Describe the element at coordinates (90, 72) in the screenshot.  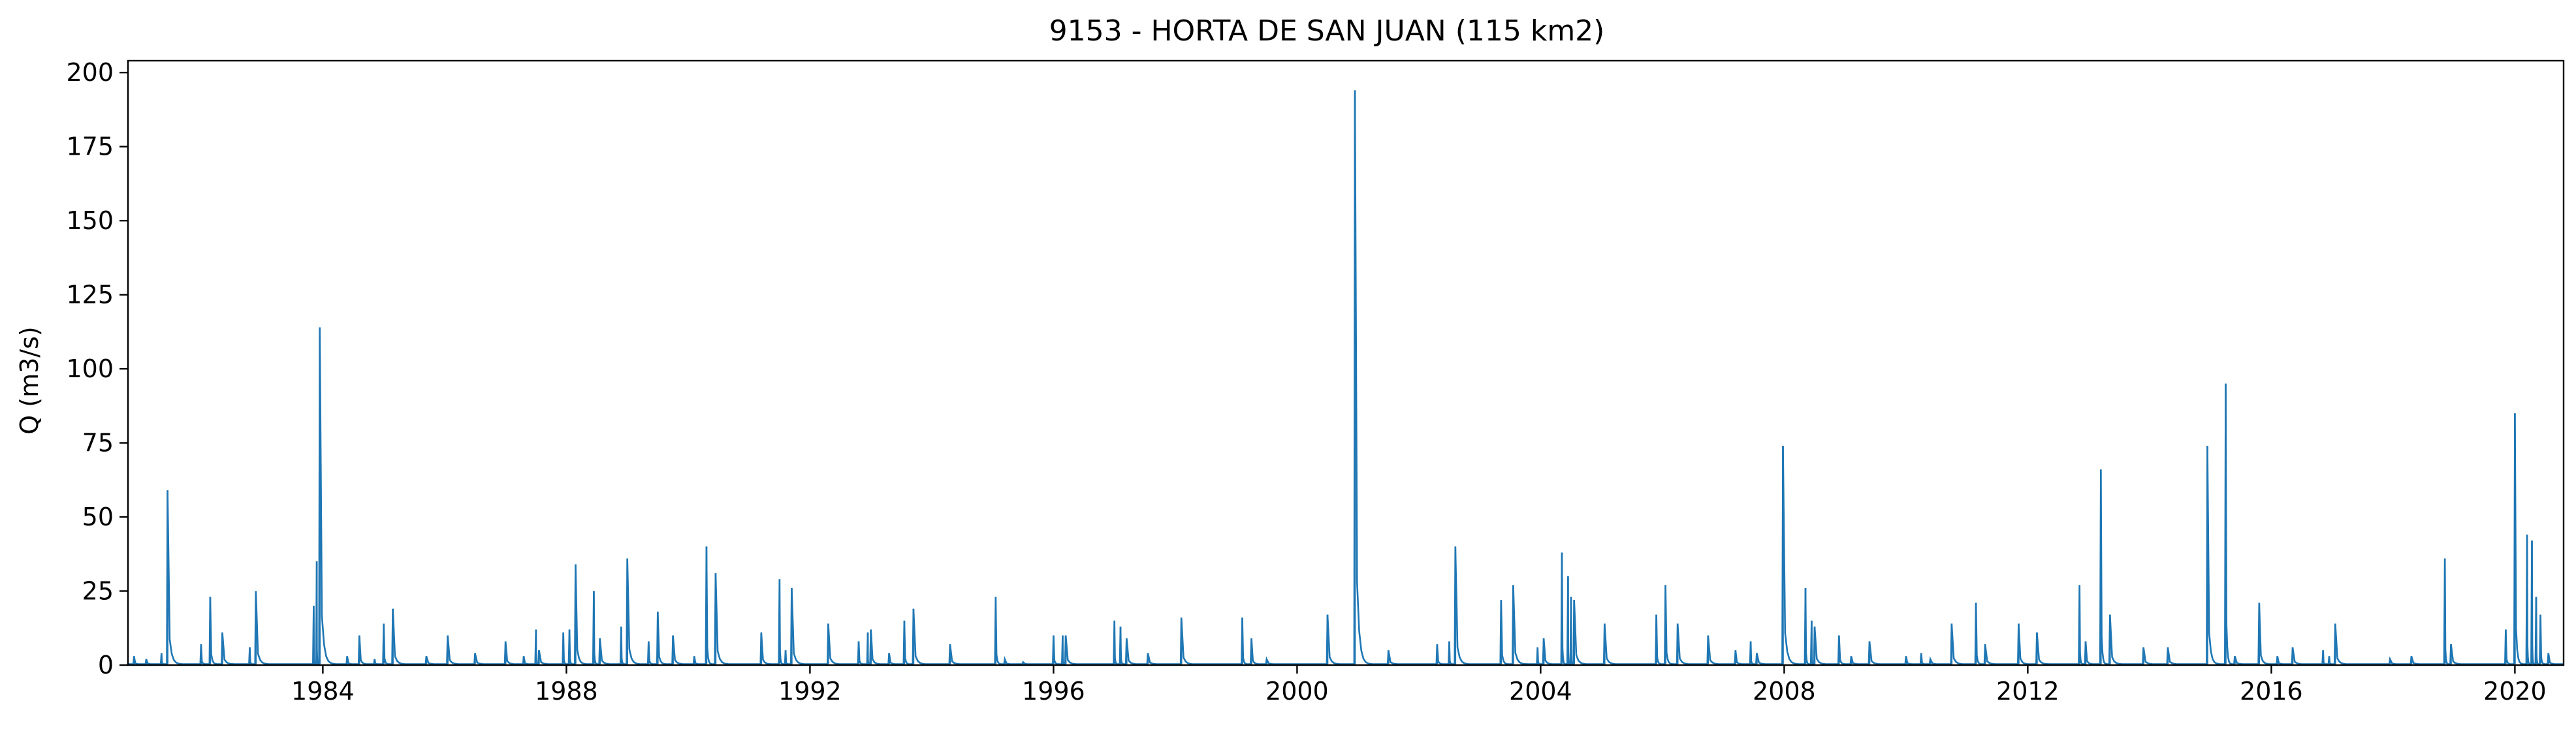
I see `y-tick-label: 200` at that location.